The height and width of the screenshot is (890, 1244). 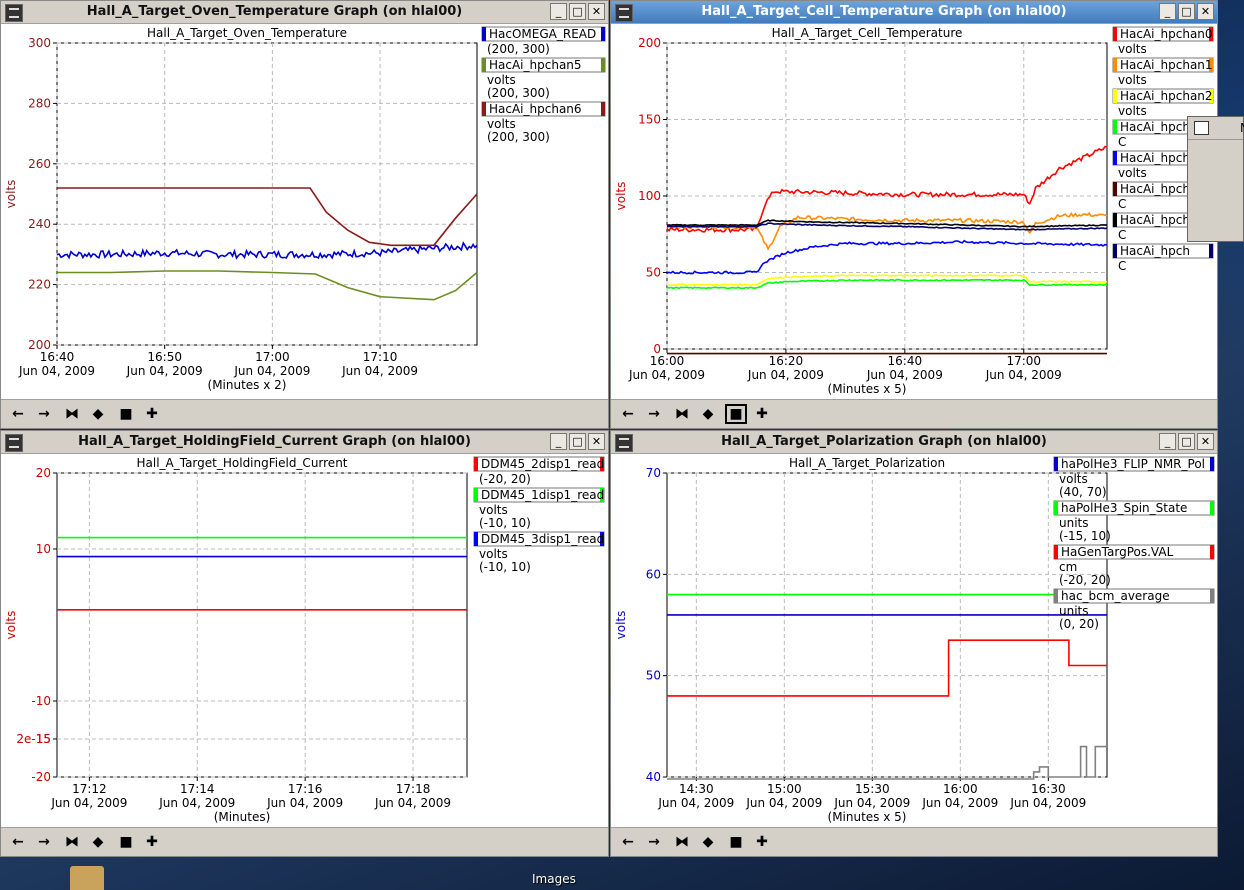 I want to click on plot-toolbar: ← → ⧓ ◆ ■ ✚, so click(x=914, y=841).